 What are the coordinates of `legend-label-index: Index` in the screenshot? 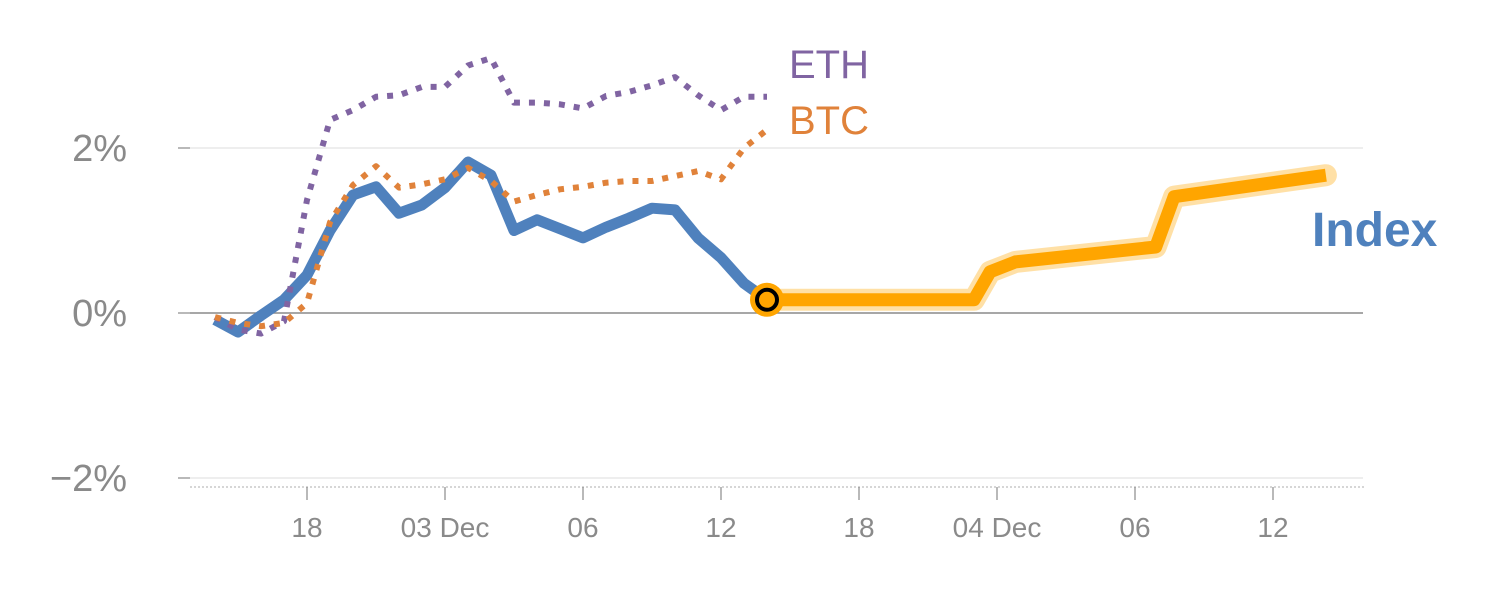 It's located at (1375, 230).